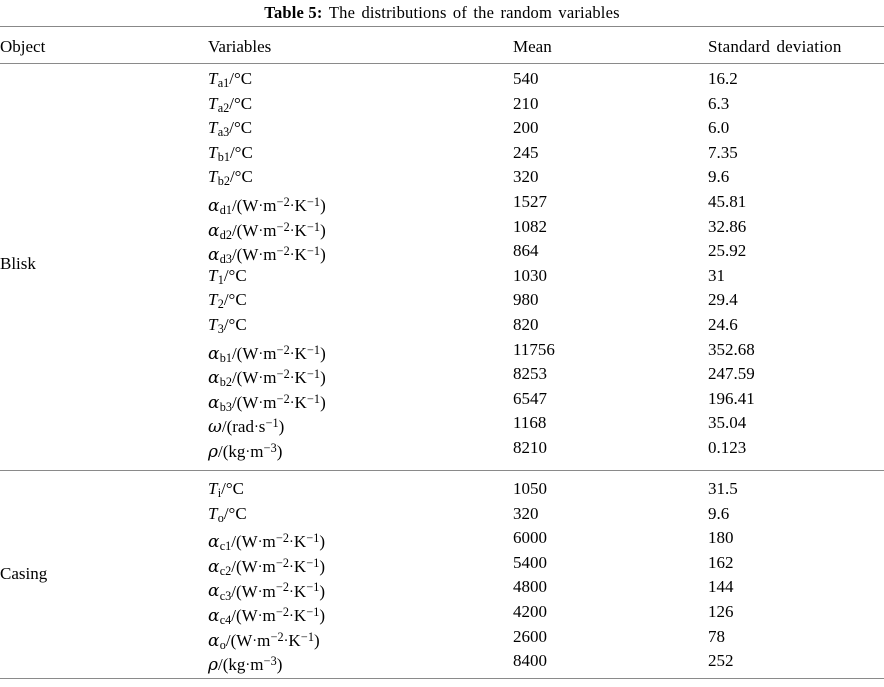  I want to click on cell-std: 35.04, so click(727, 423).